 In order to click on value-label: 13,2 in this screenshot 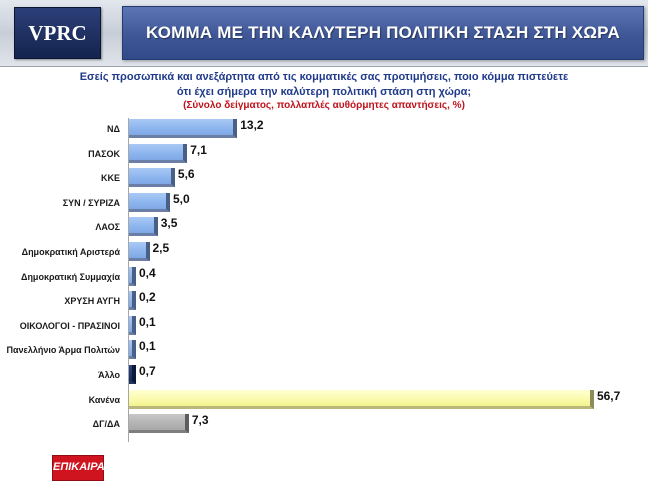, I will do `click(252, 125)`.